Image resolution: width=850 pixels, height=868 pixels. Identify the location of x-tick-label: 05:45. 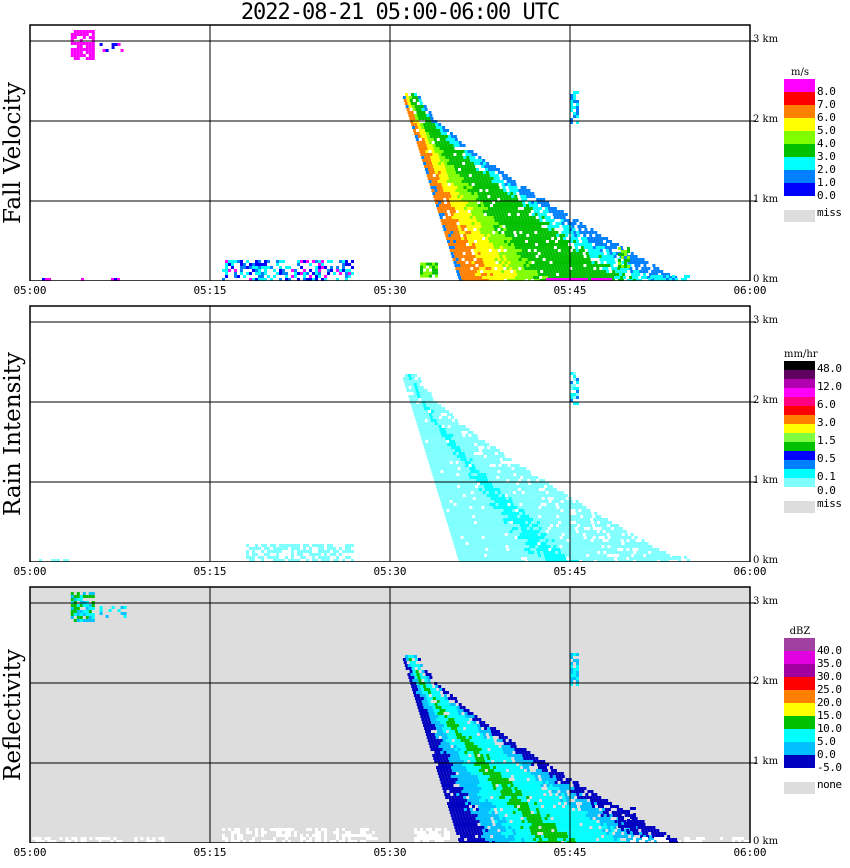
(570, 571).